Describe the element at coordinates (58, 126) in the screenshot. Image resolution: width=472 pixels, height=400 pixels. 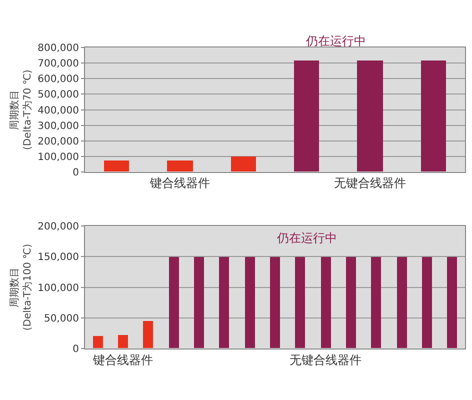
I see `y-tick-label: 300,000` at that location.